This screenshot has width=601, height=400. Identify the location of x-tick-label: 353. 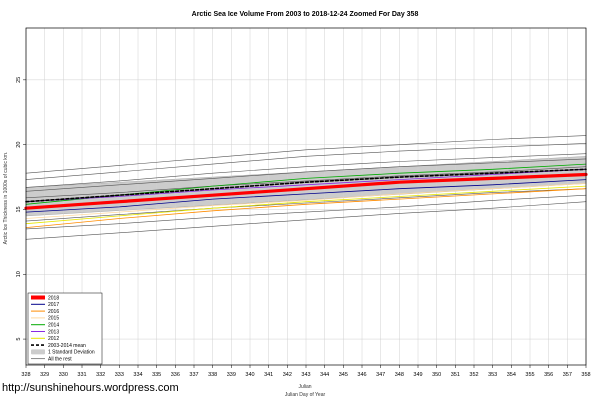
(492, 375).